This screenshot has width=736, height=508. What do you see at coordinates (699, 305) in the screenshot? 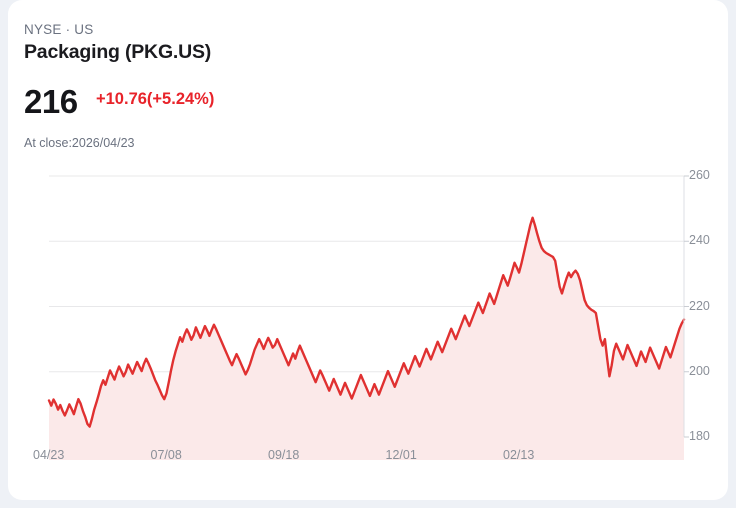
I see `y-axis-tick-label: 220` at bounding box center [699, 305].